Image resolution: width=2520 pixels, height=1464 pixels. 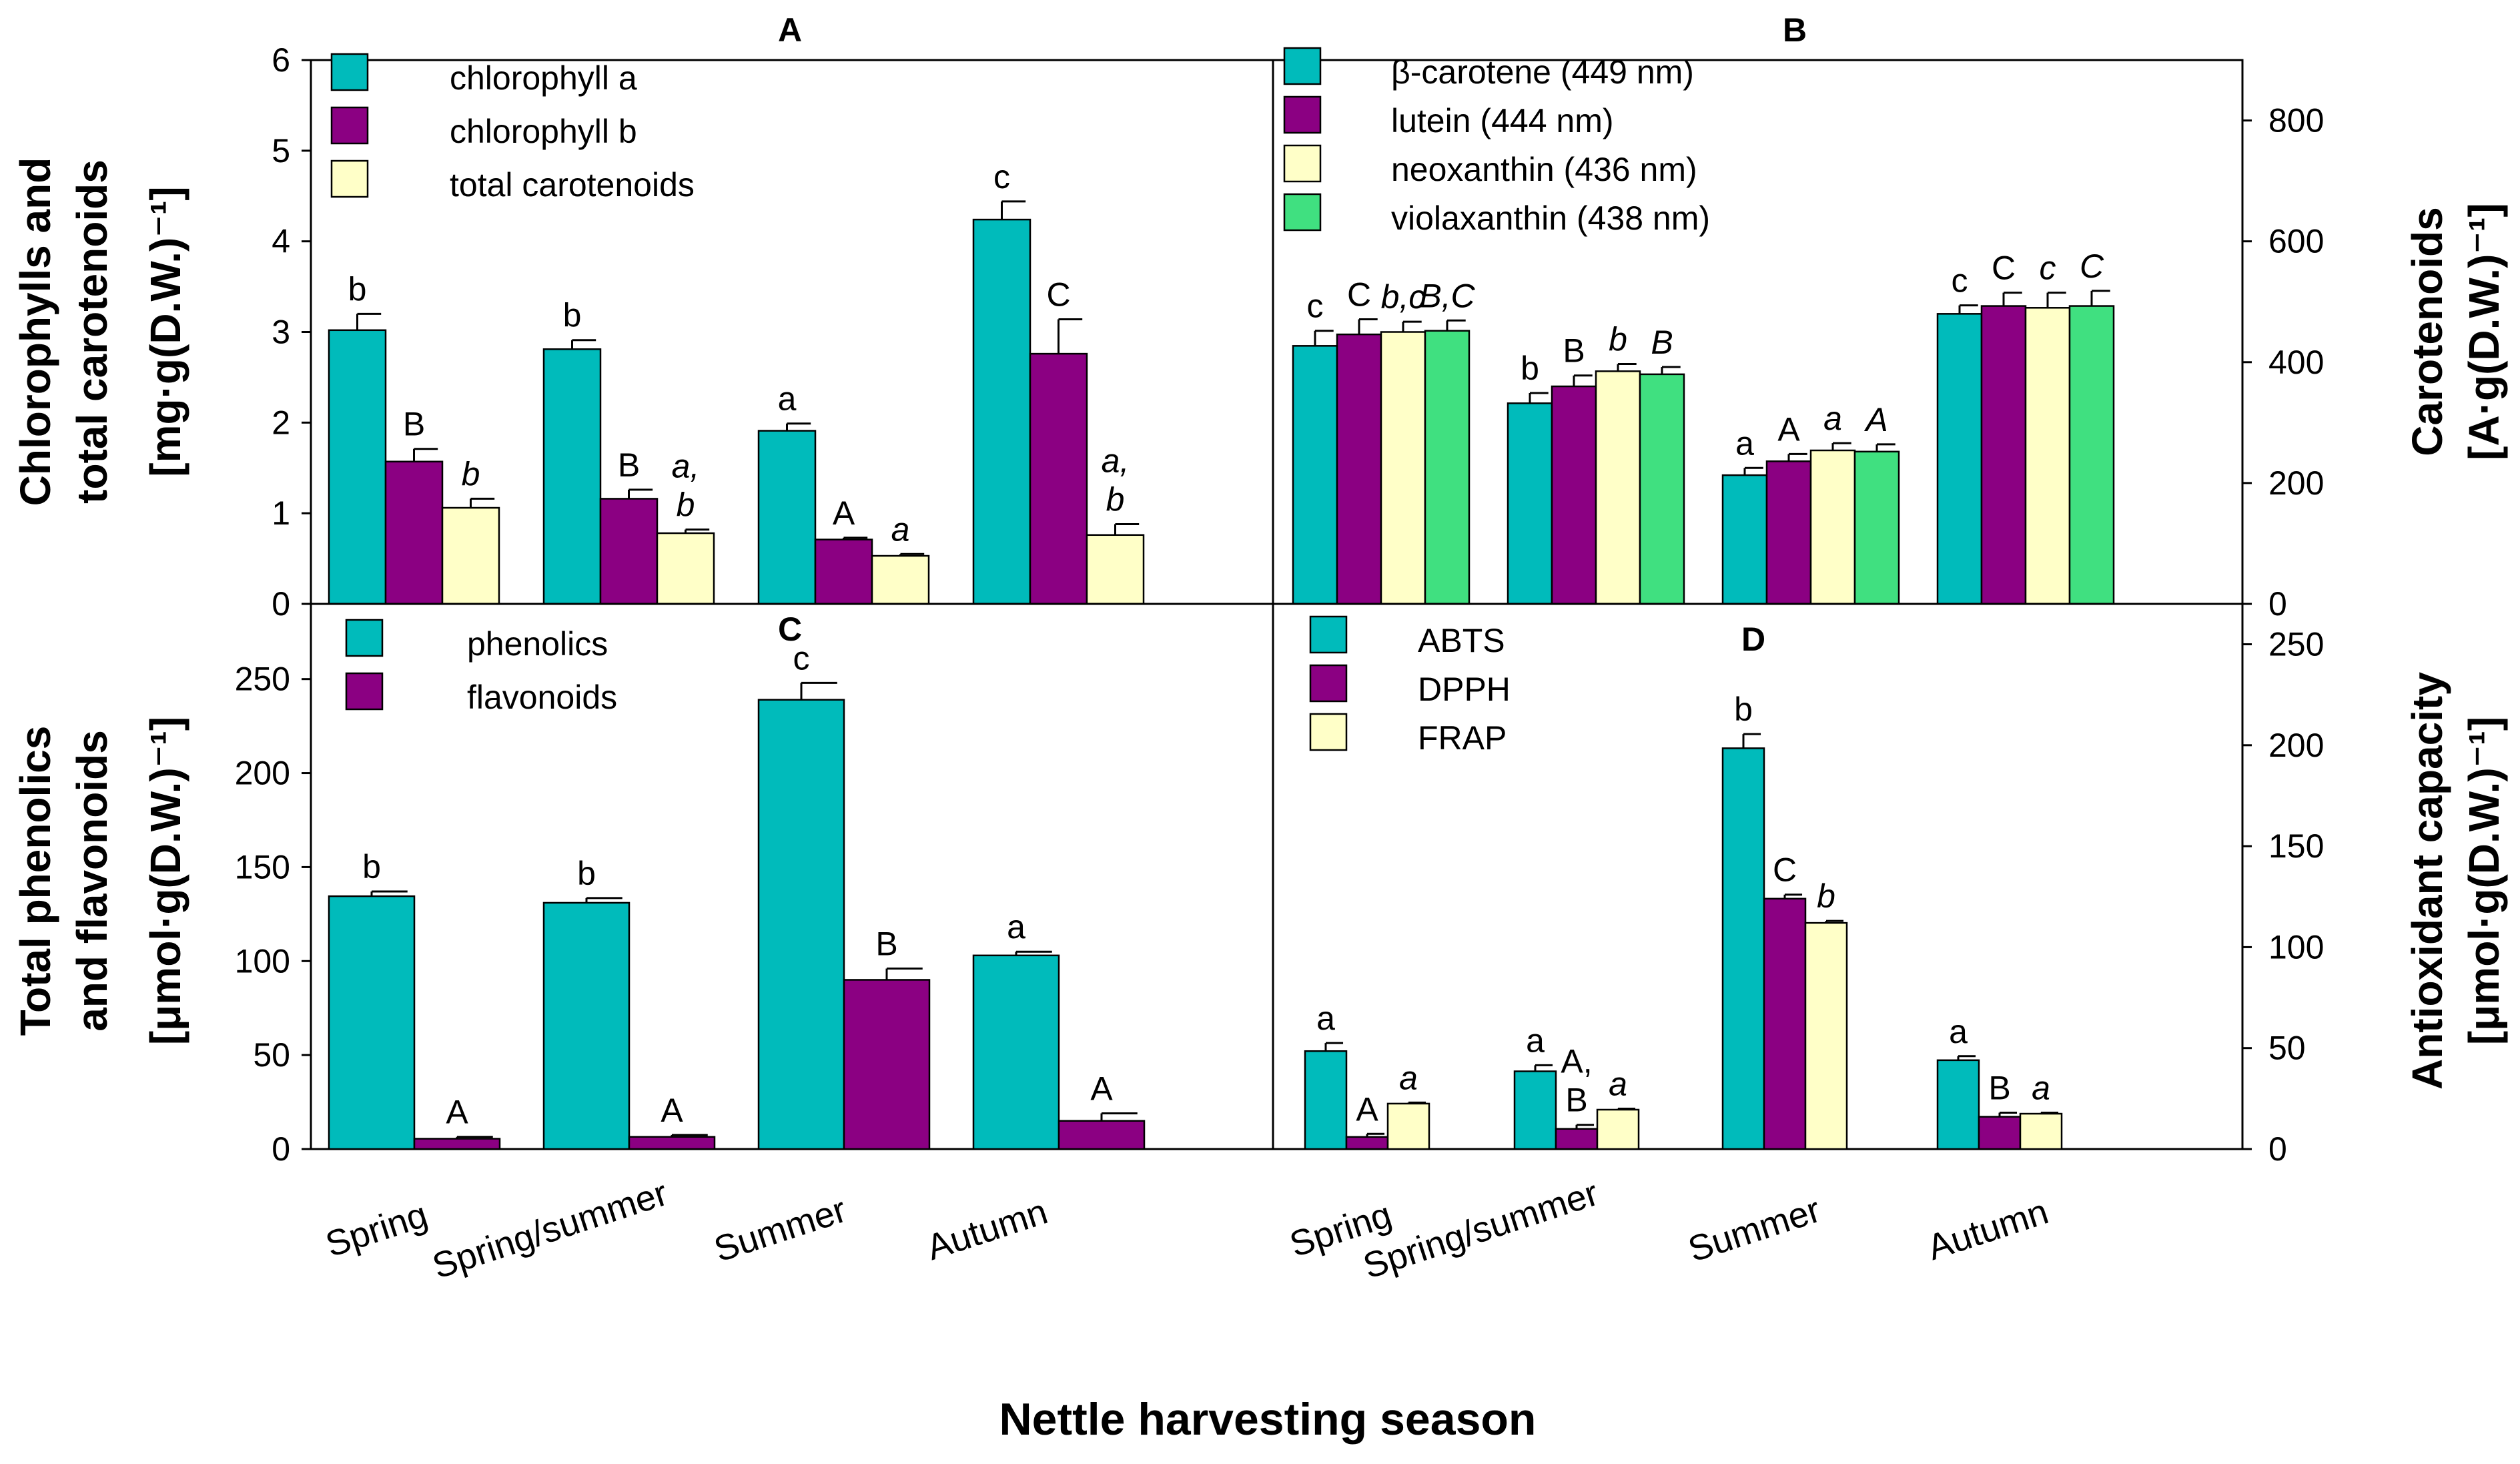 What do you see at coordinates (790, 30) in the screenshot?
I see `panel-title: A` at bounding box center [790, 30].